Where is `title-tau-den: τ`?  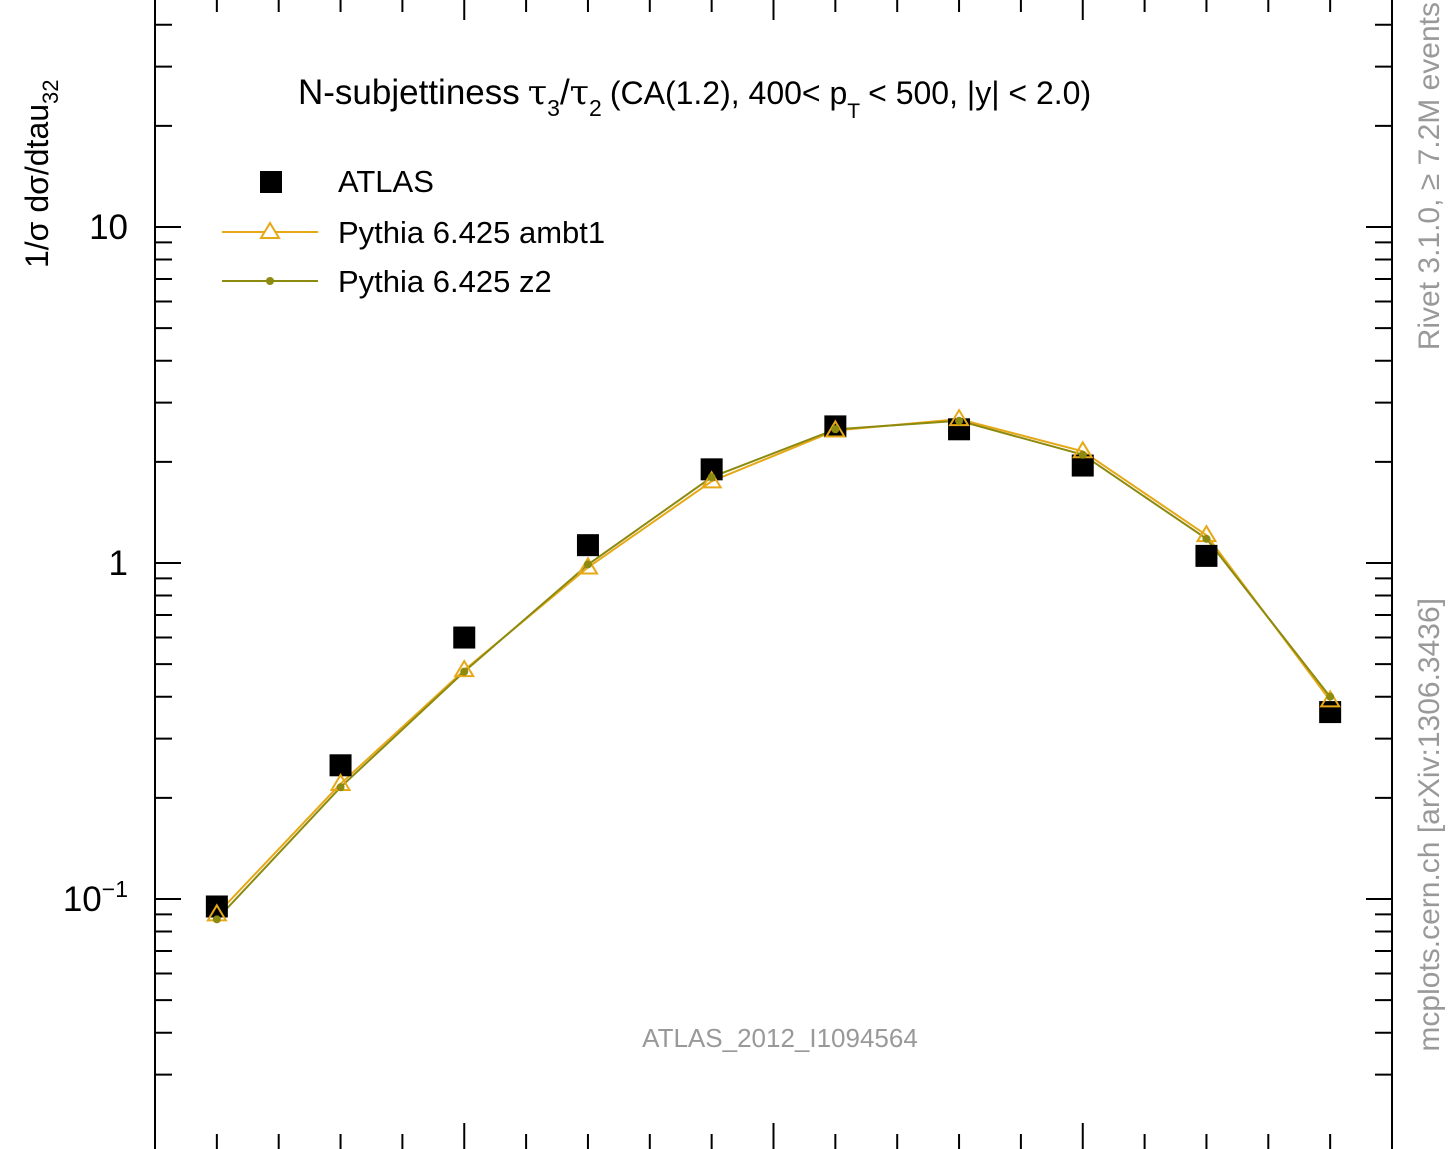
title-tau-den: τ is located at coordinates (579, 93).